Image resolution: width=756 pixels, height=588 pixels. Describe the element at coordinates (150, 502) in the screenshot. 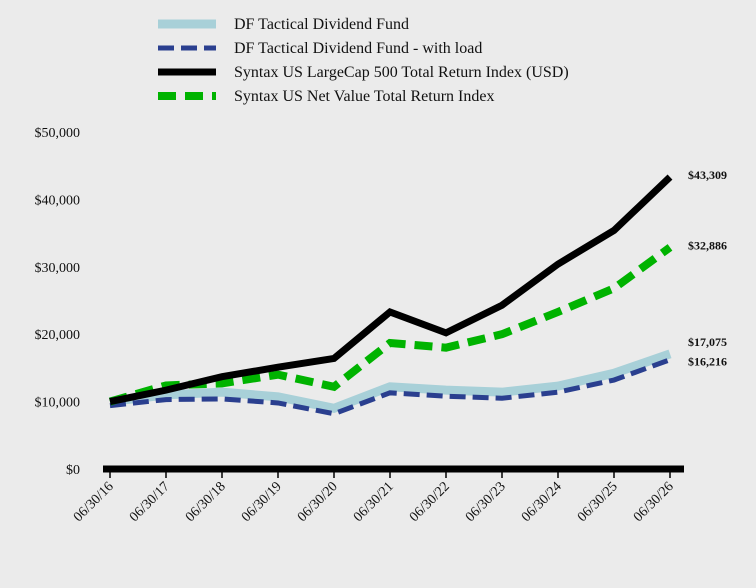

I see `x-tick-label: 06/30/17` at that location.